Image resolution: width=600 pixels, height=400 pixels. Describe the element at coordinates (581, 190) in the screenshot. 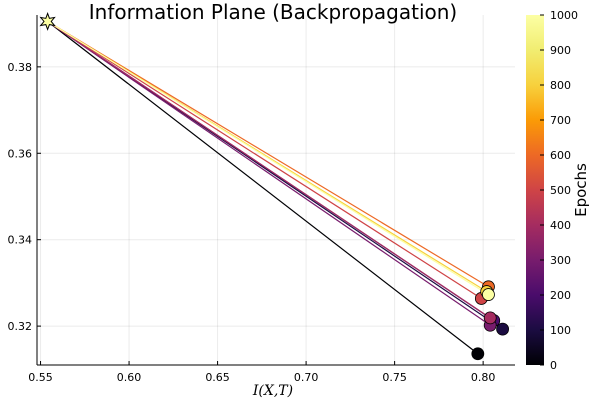

I see `colorbar-label: Epochs` at that location.